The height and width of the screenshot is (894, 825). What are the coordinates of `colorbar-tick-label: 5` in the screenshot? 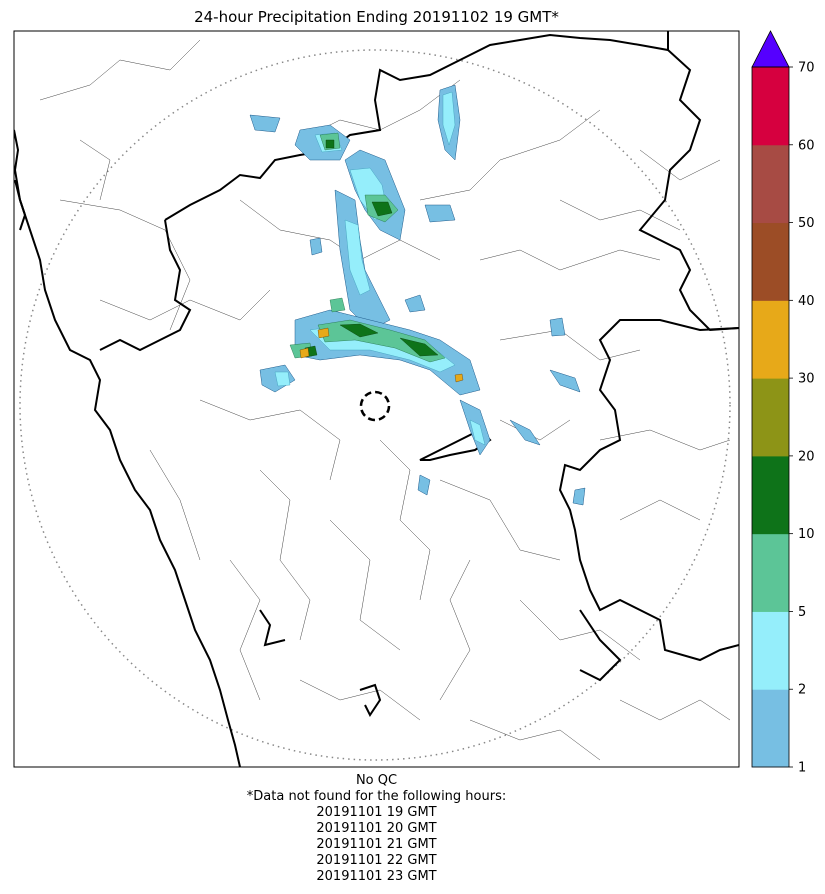 It's located at (802, 612).